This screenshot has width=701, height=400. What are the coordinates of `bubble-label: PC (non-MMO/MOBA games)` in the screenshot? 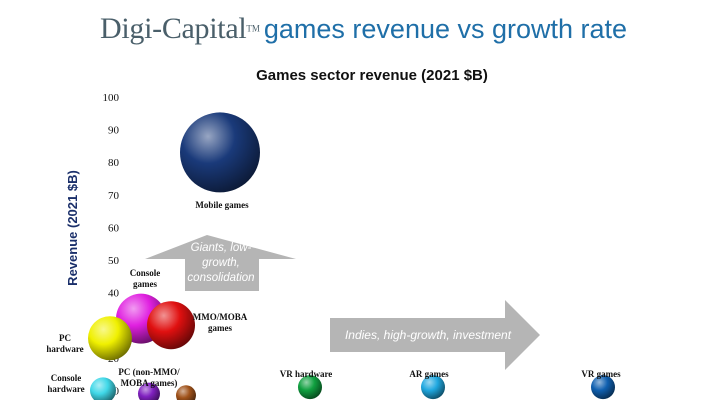 It's located at (149, 377).